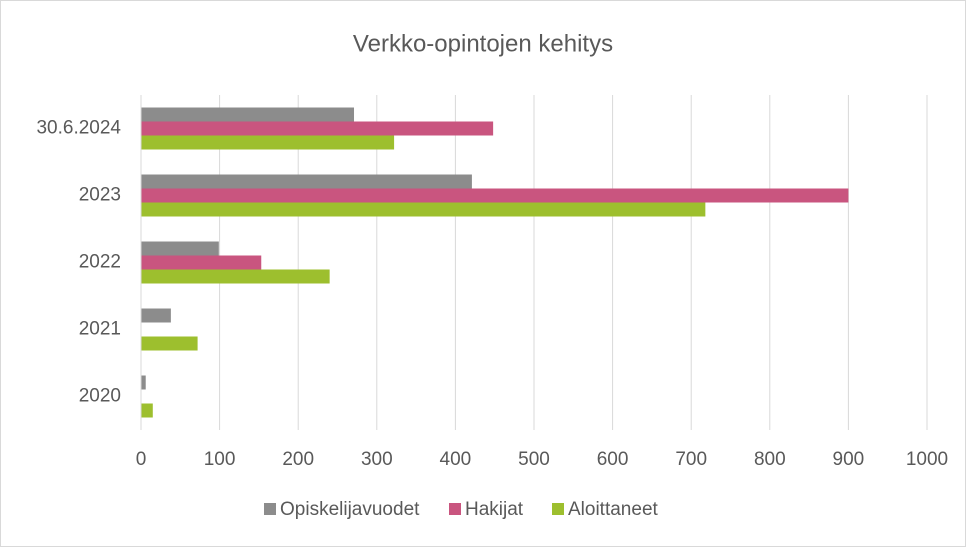 Image resolution: width=966 pixels, height=547 pixels. Describe the element at coordinates (100, 396) in the screenshot. I see `y-tick-label: 2020` at that location.